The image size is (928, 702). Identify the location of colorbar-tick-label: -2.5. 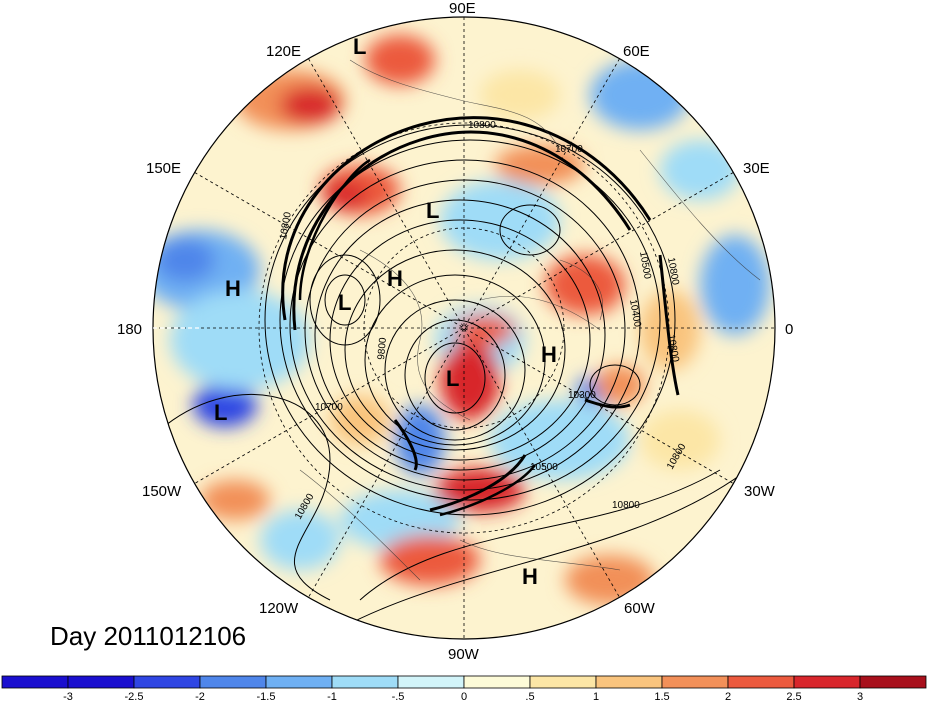
(134, 696).